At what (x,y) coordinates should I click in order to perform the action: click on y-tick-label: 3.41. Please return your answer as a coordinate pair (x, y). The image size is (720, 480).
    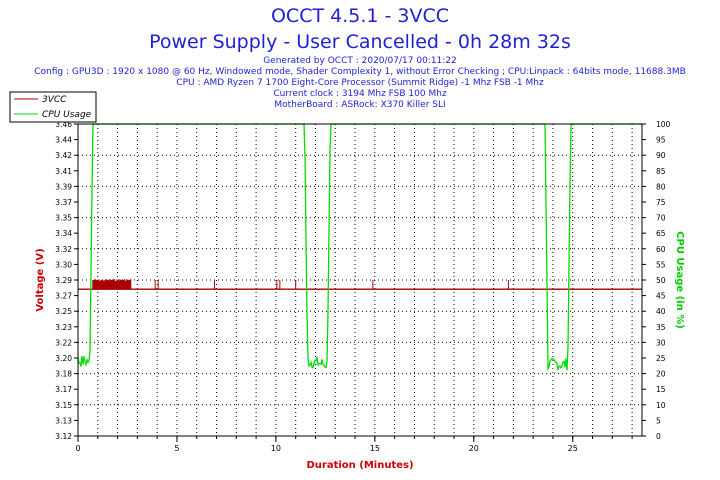
    Looking at the image, I should click on (63, 171).